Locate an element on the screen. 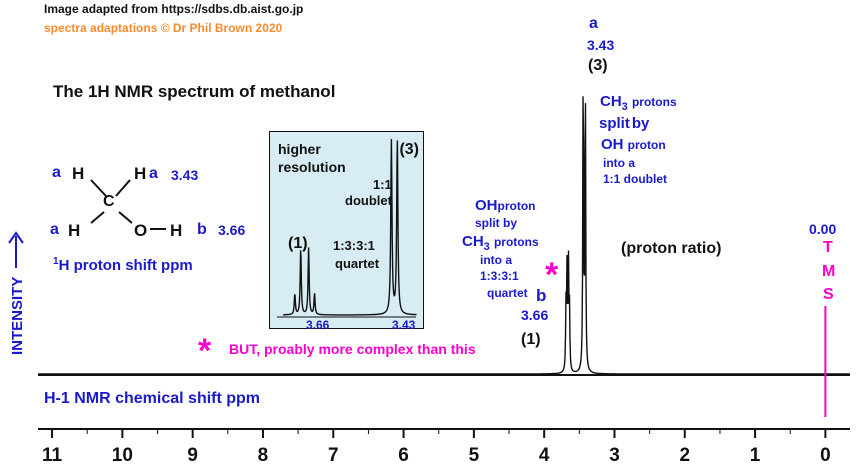 The image size is (860, 467). label-b-h4: b is located at coordinates (202, 229).